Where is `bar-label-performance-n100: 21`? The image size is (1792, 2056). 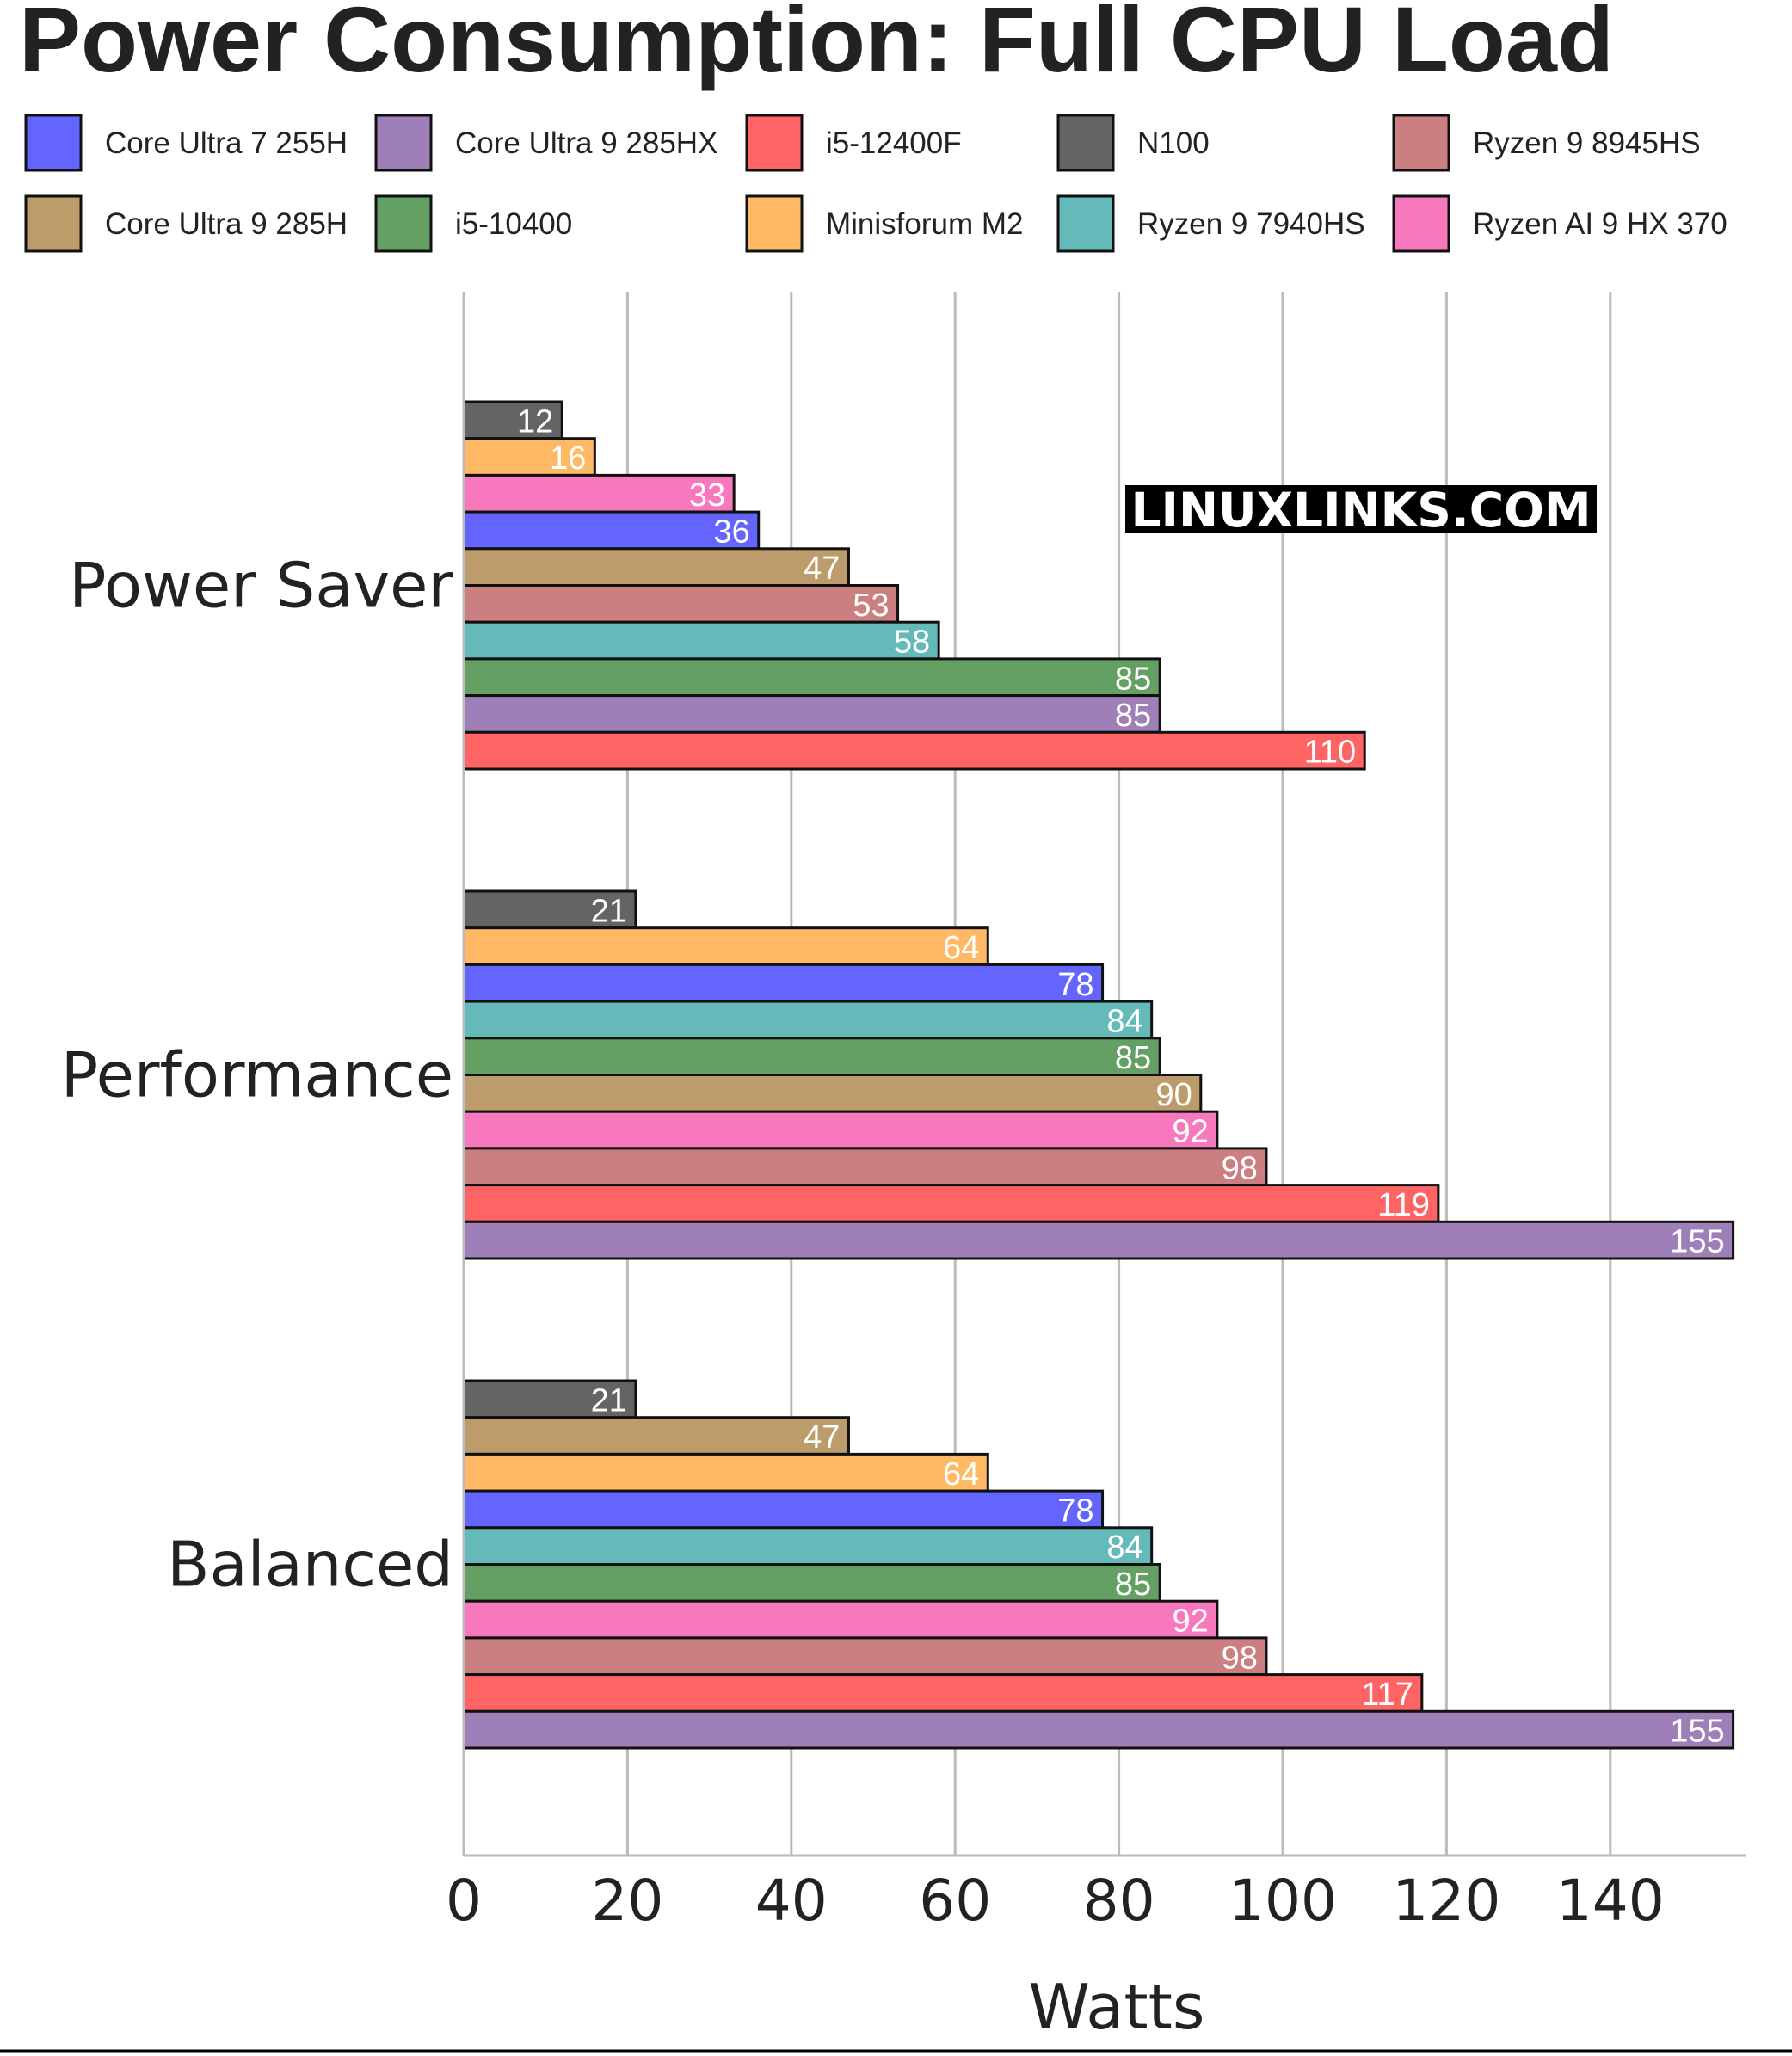
bar-label-performance-n100: 21 is located at coordinates (609, 911).